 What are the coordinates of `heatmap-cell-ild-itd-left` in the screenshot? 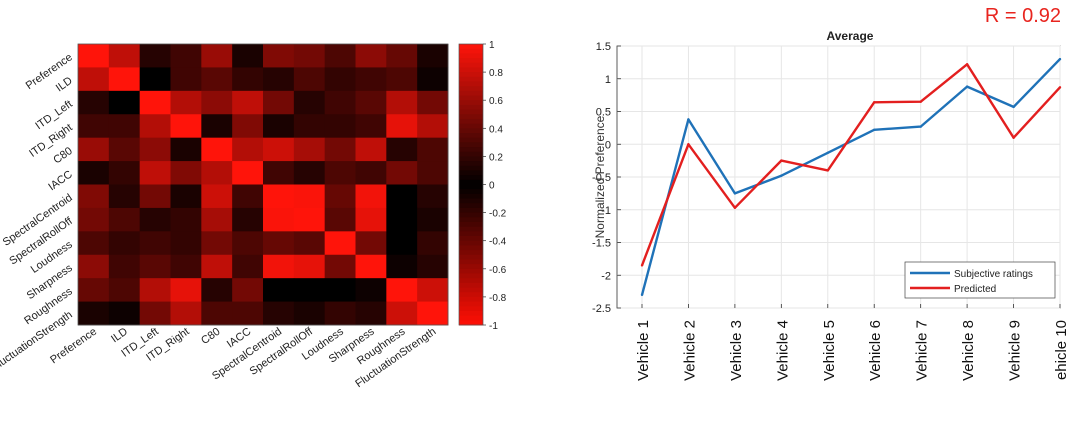 It's located at (155, 79).